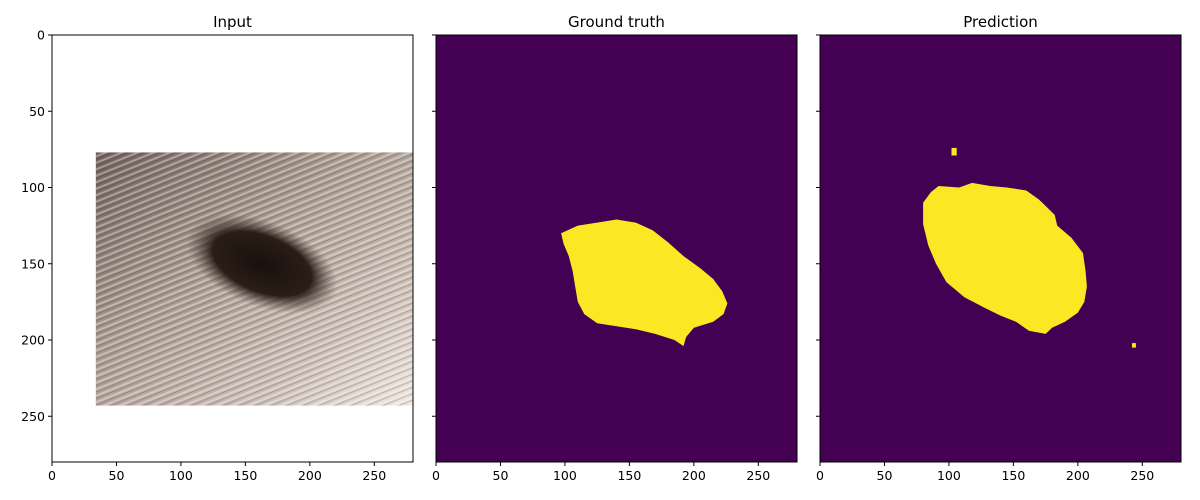 Image resolution: width=1200 pixels, height=500 pixels. I want to click on y-tick-label: 150, so click(33, 263).